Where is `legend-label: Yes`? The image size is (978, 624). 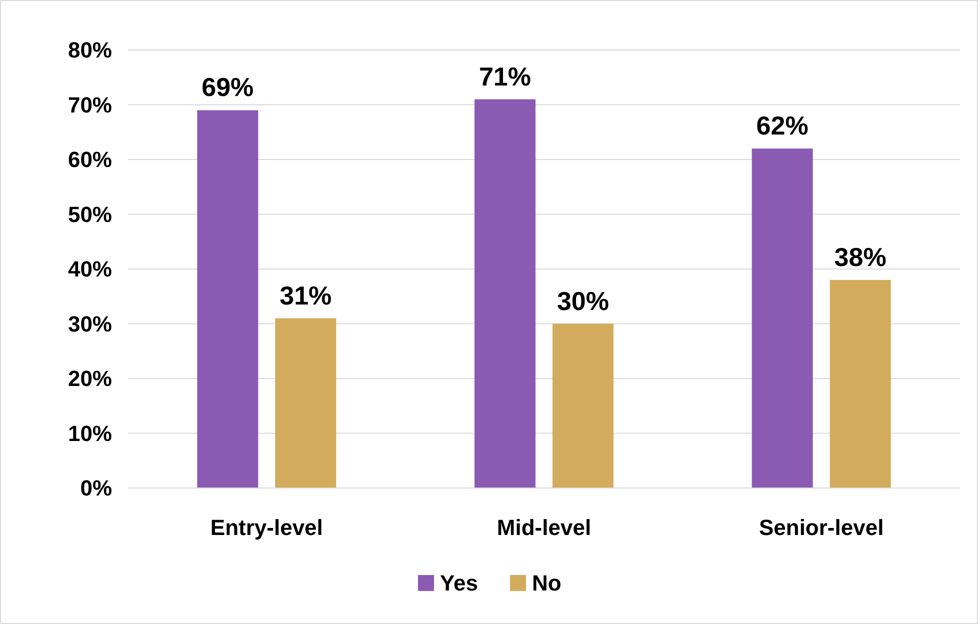
legend-label: Yes is located at coordinates (459, 583).